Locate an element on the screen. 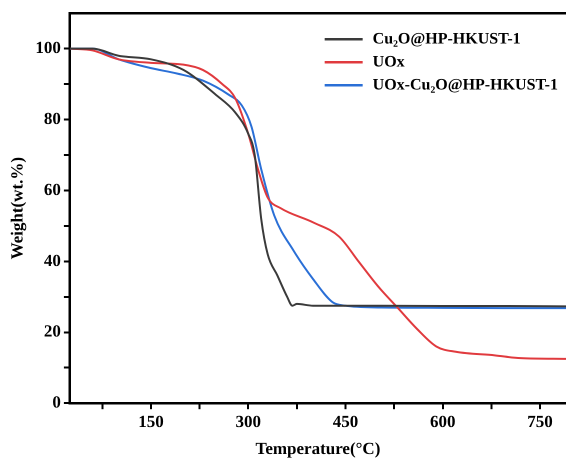  x-axis-title: Temperature(°C) is located at coordinates (318, 448).